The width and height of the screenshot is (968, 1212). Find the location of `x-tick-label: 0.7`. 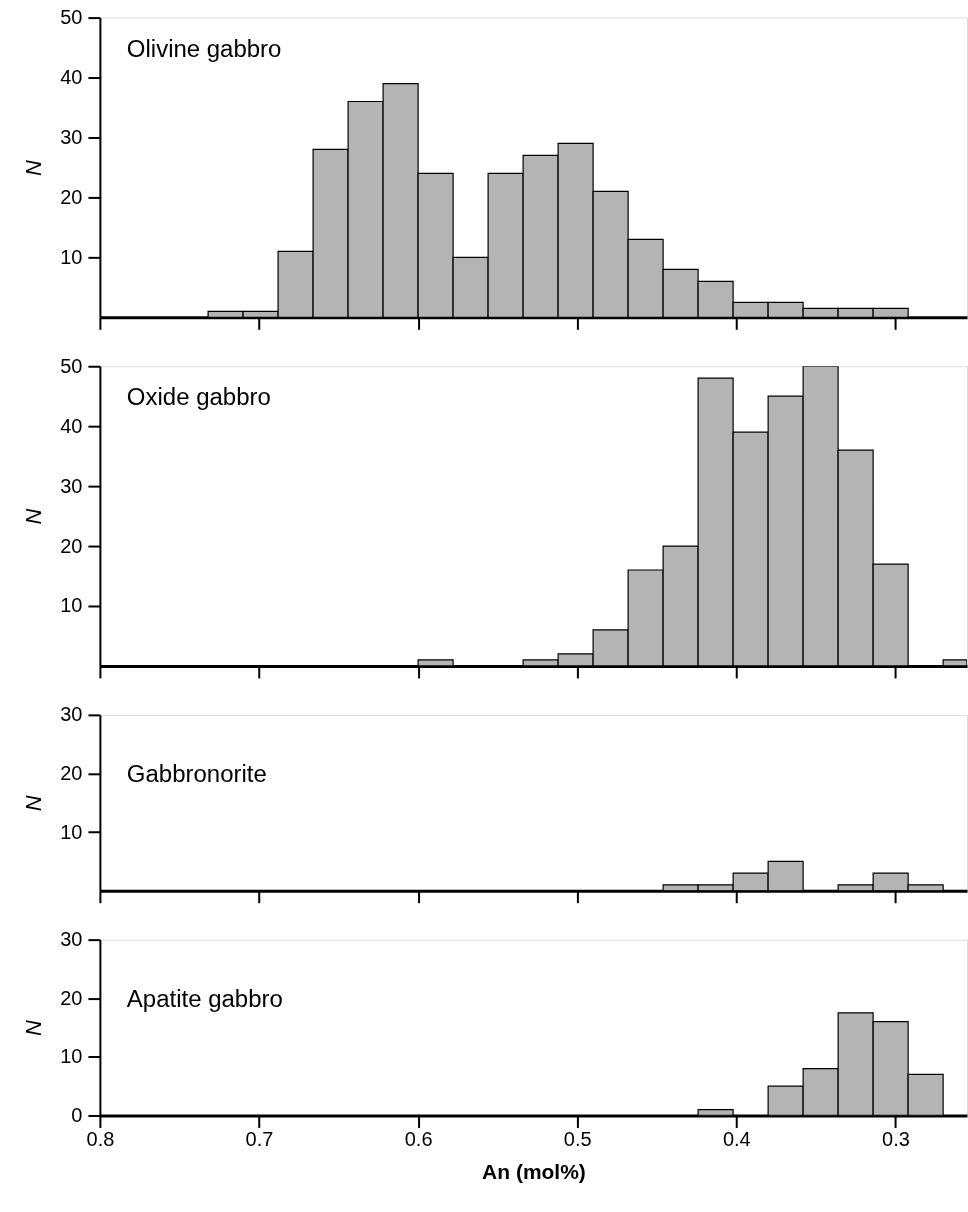

x-tick-label: 0.7 is located at coordinates (259, 1138).